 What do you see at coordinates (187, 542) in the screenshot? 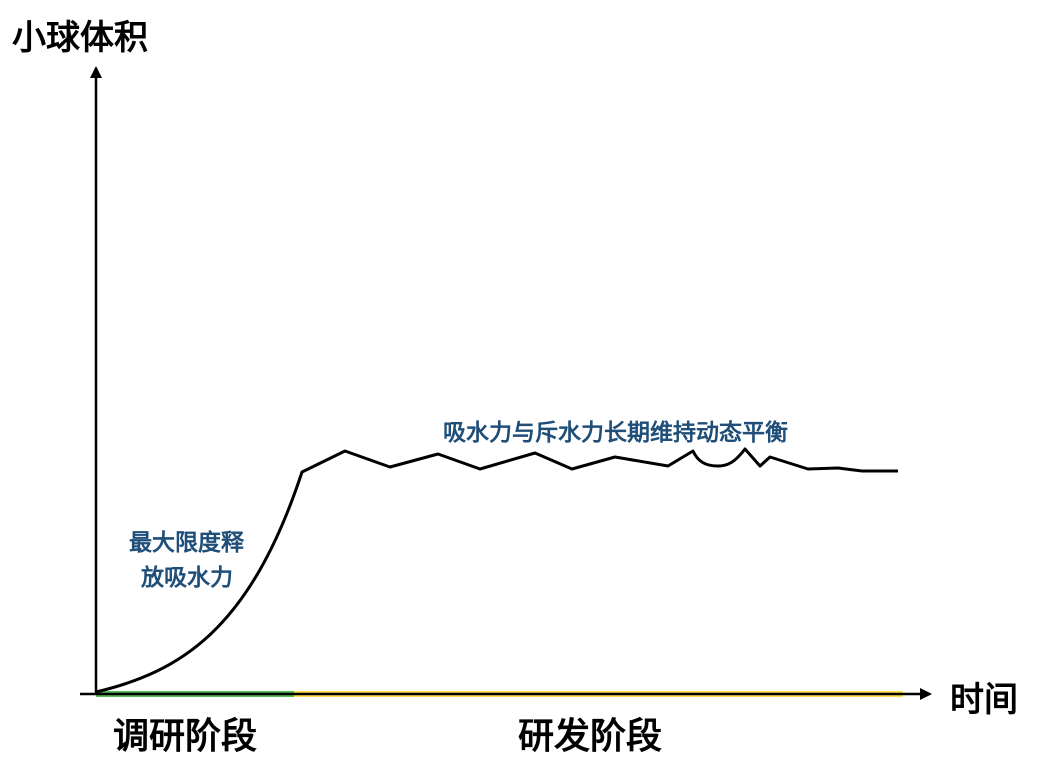
I see `annotation-release-line1: 最大限度释` at bounding box center [187, 542].